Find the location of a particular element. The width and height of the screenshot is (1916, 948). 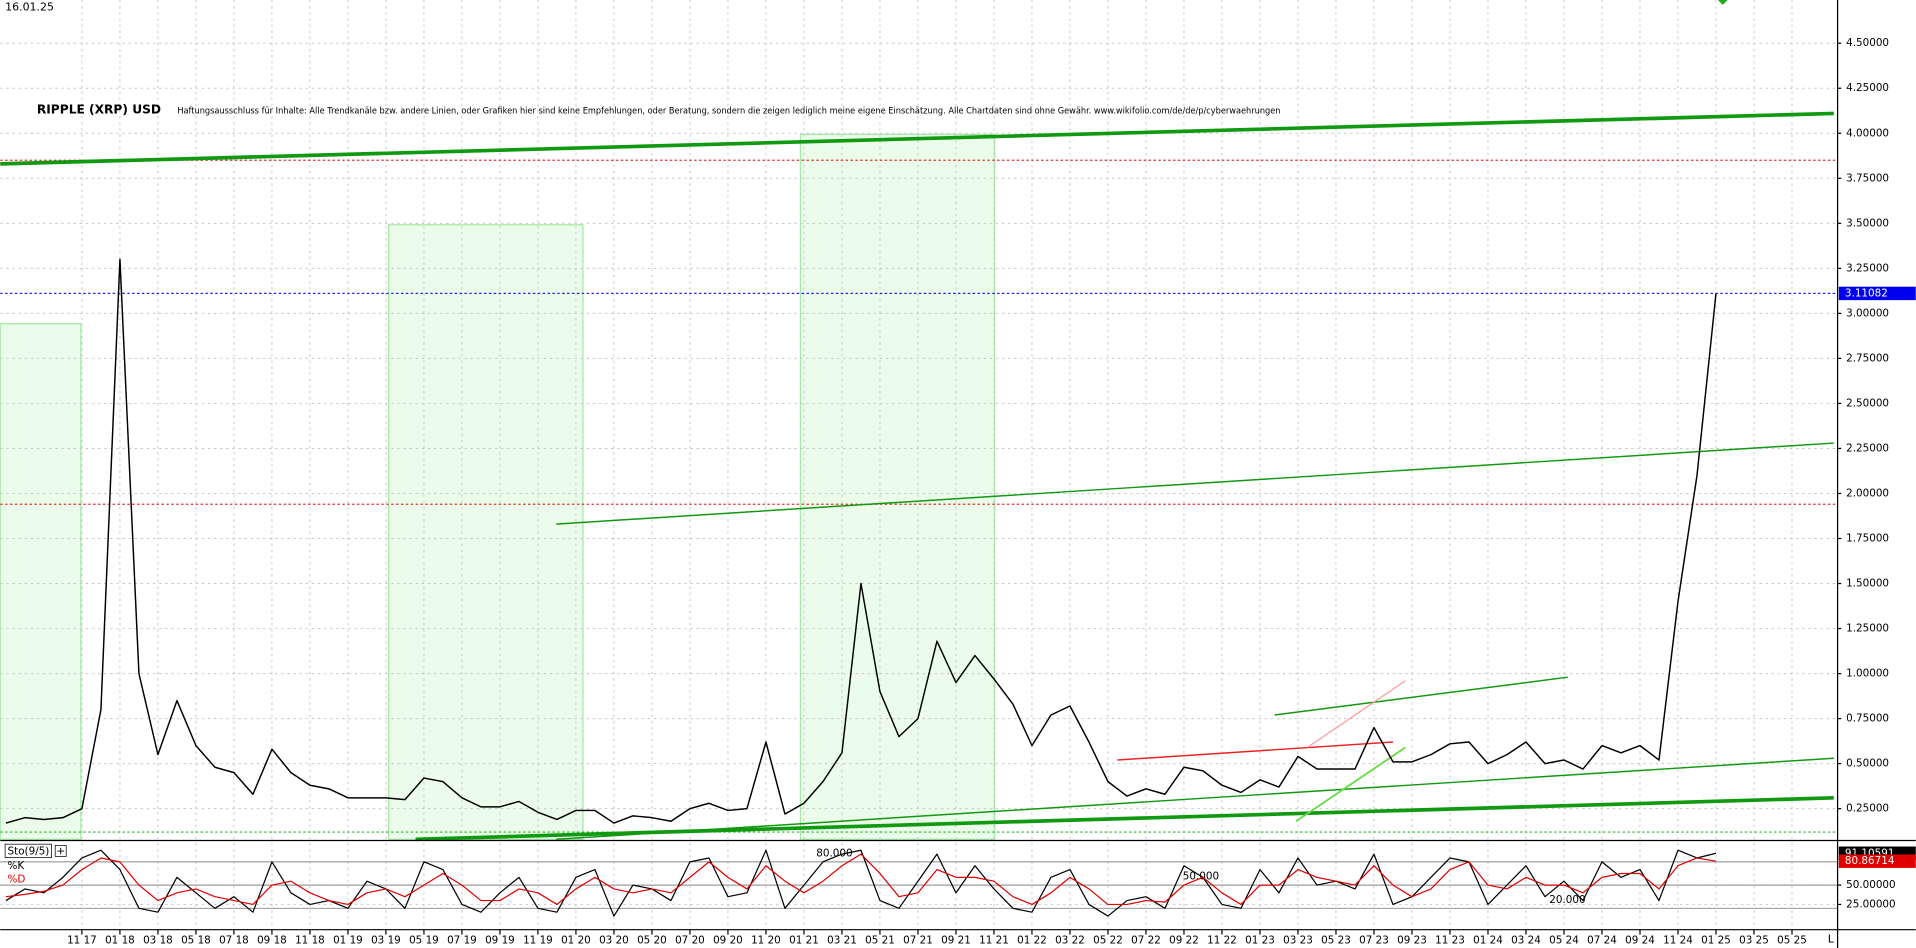

marker-arrow is located at coordinates (1722, 2).